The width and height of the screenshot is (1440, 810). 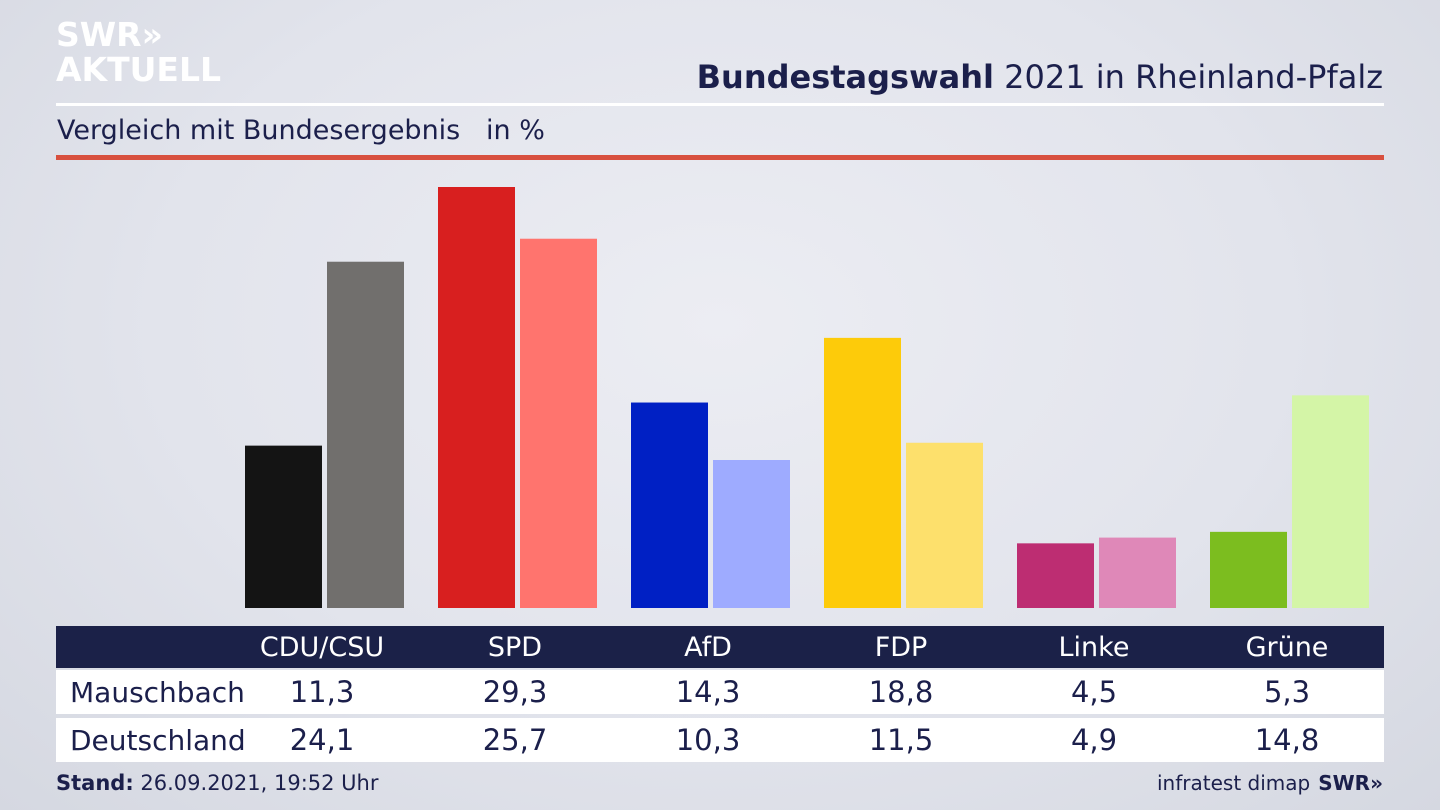 What do you see at coordinates (720, 157) in the screenshot?
I see `accent-divider` at bounding box center [720, 157].